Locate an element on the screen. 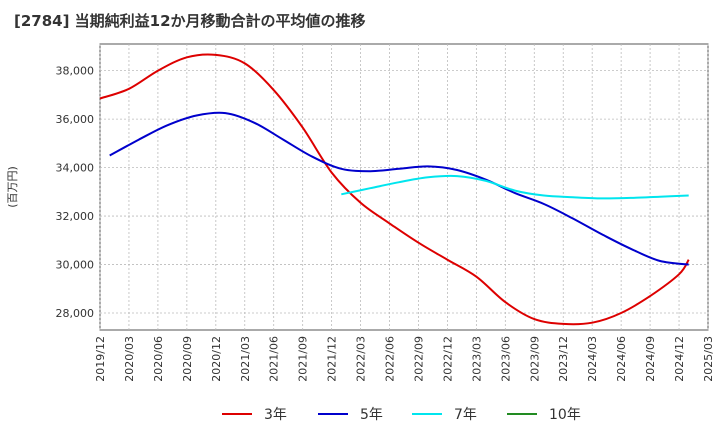 This screenshot has width=720, height=440. x-tick-label: 2020/03 is located at coordinates (129, 359).